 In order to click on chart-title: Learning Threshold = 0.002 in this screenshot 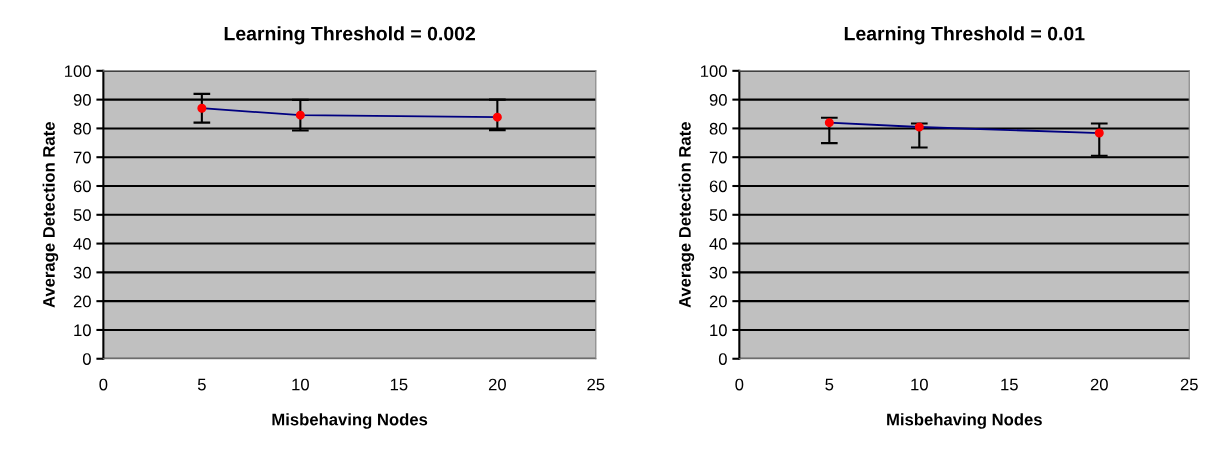, I will do `click(349, 35)`.